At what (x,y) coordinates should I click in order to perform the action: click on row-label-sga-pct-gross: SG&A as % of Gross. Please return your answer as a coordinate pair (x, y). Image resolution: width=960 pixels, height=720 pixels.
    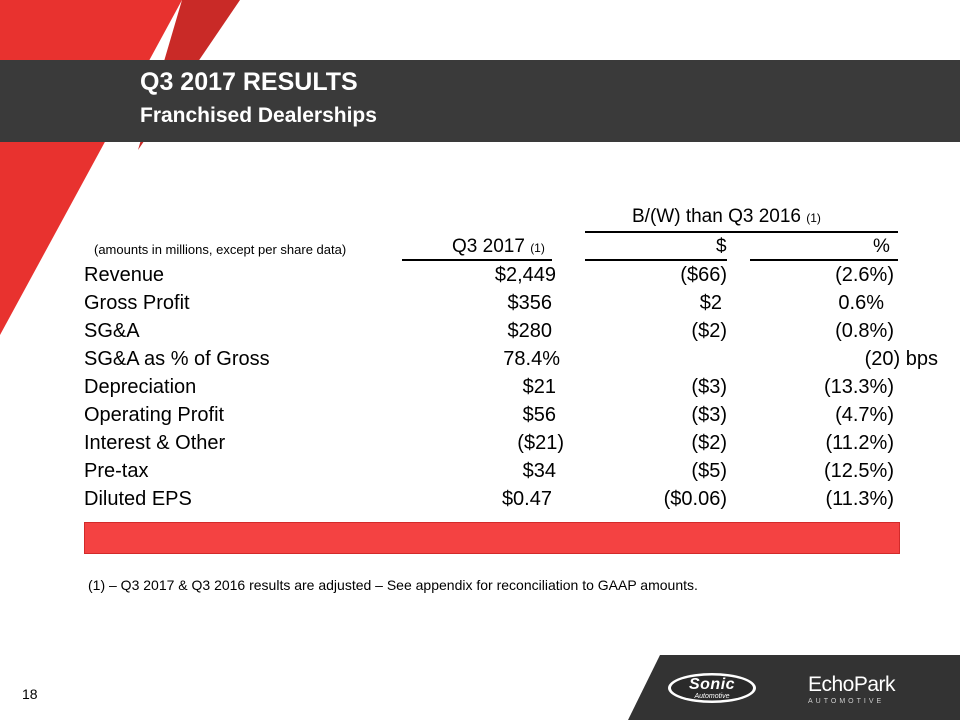
    Looking at the image, I should click on (177, 359).